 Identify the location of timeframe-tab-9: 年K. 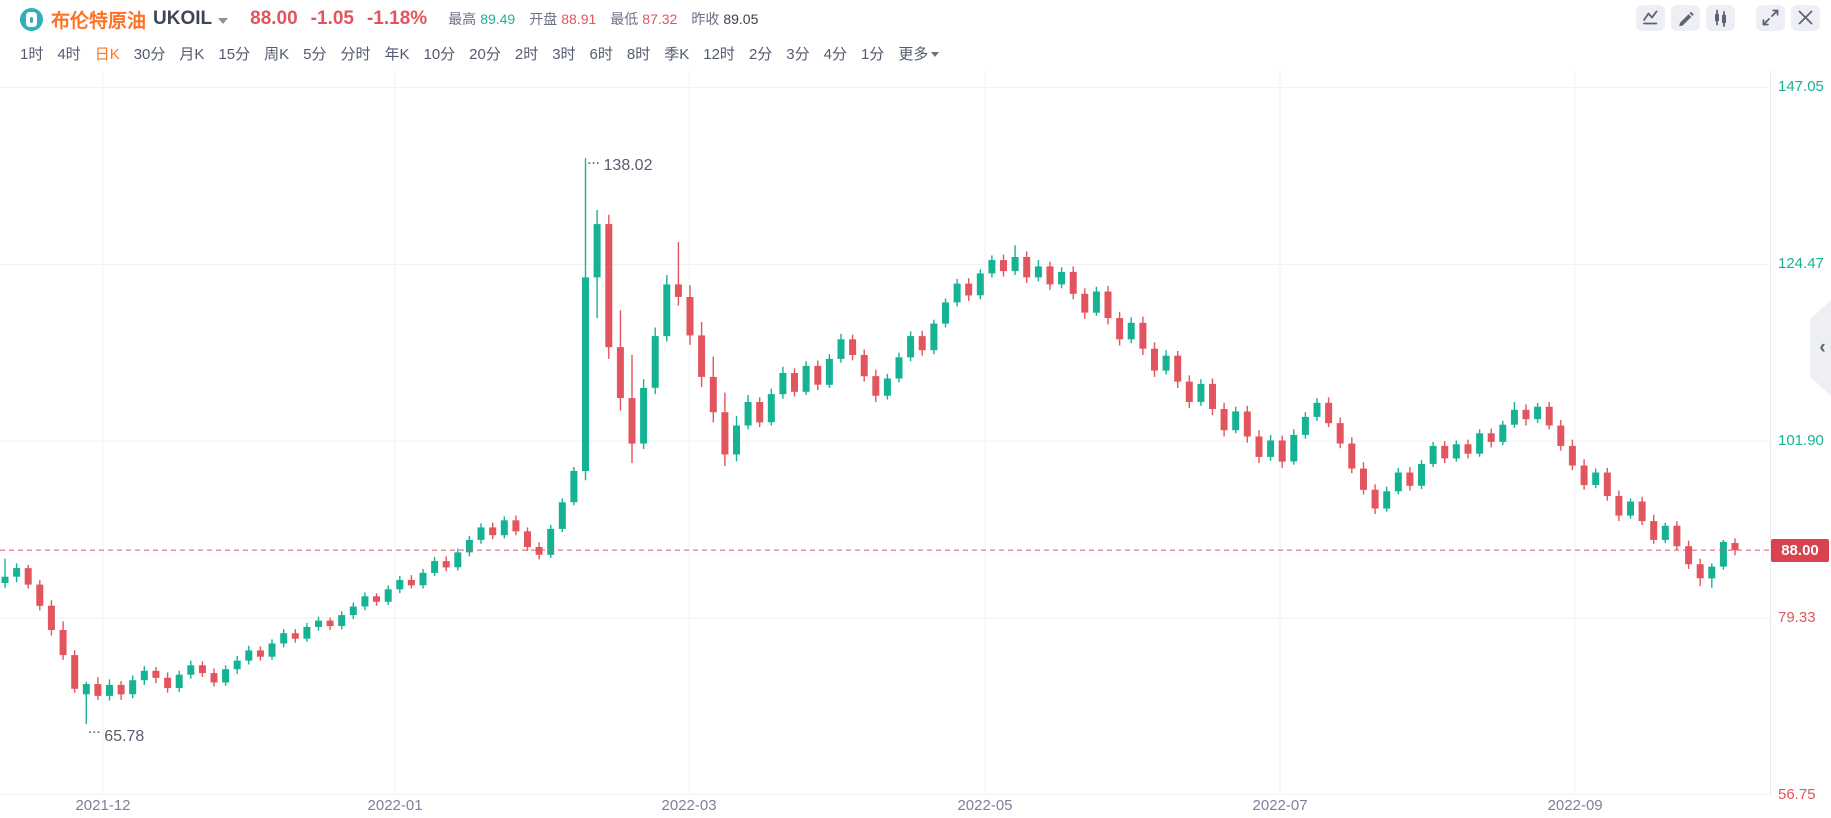
(397, 54).